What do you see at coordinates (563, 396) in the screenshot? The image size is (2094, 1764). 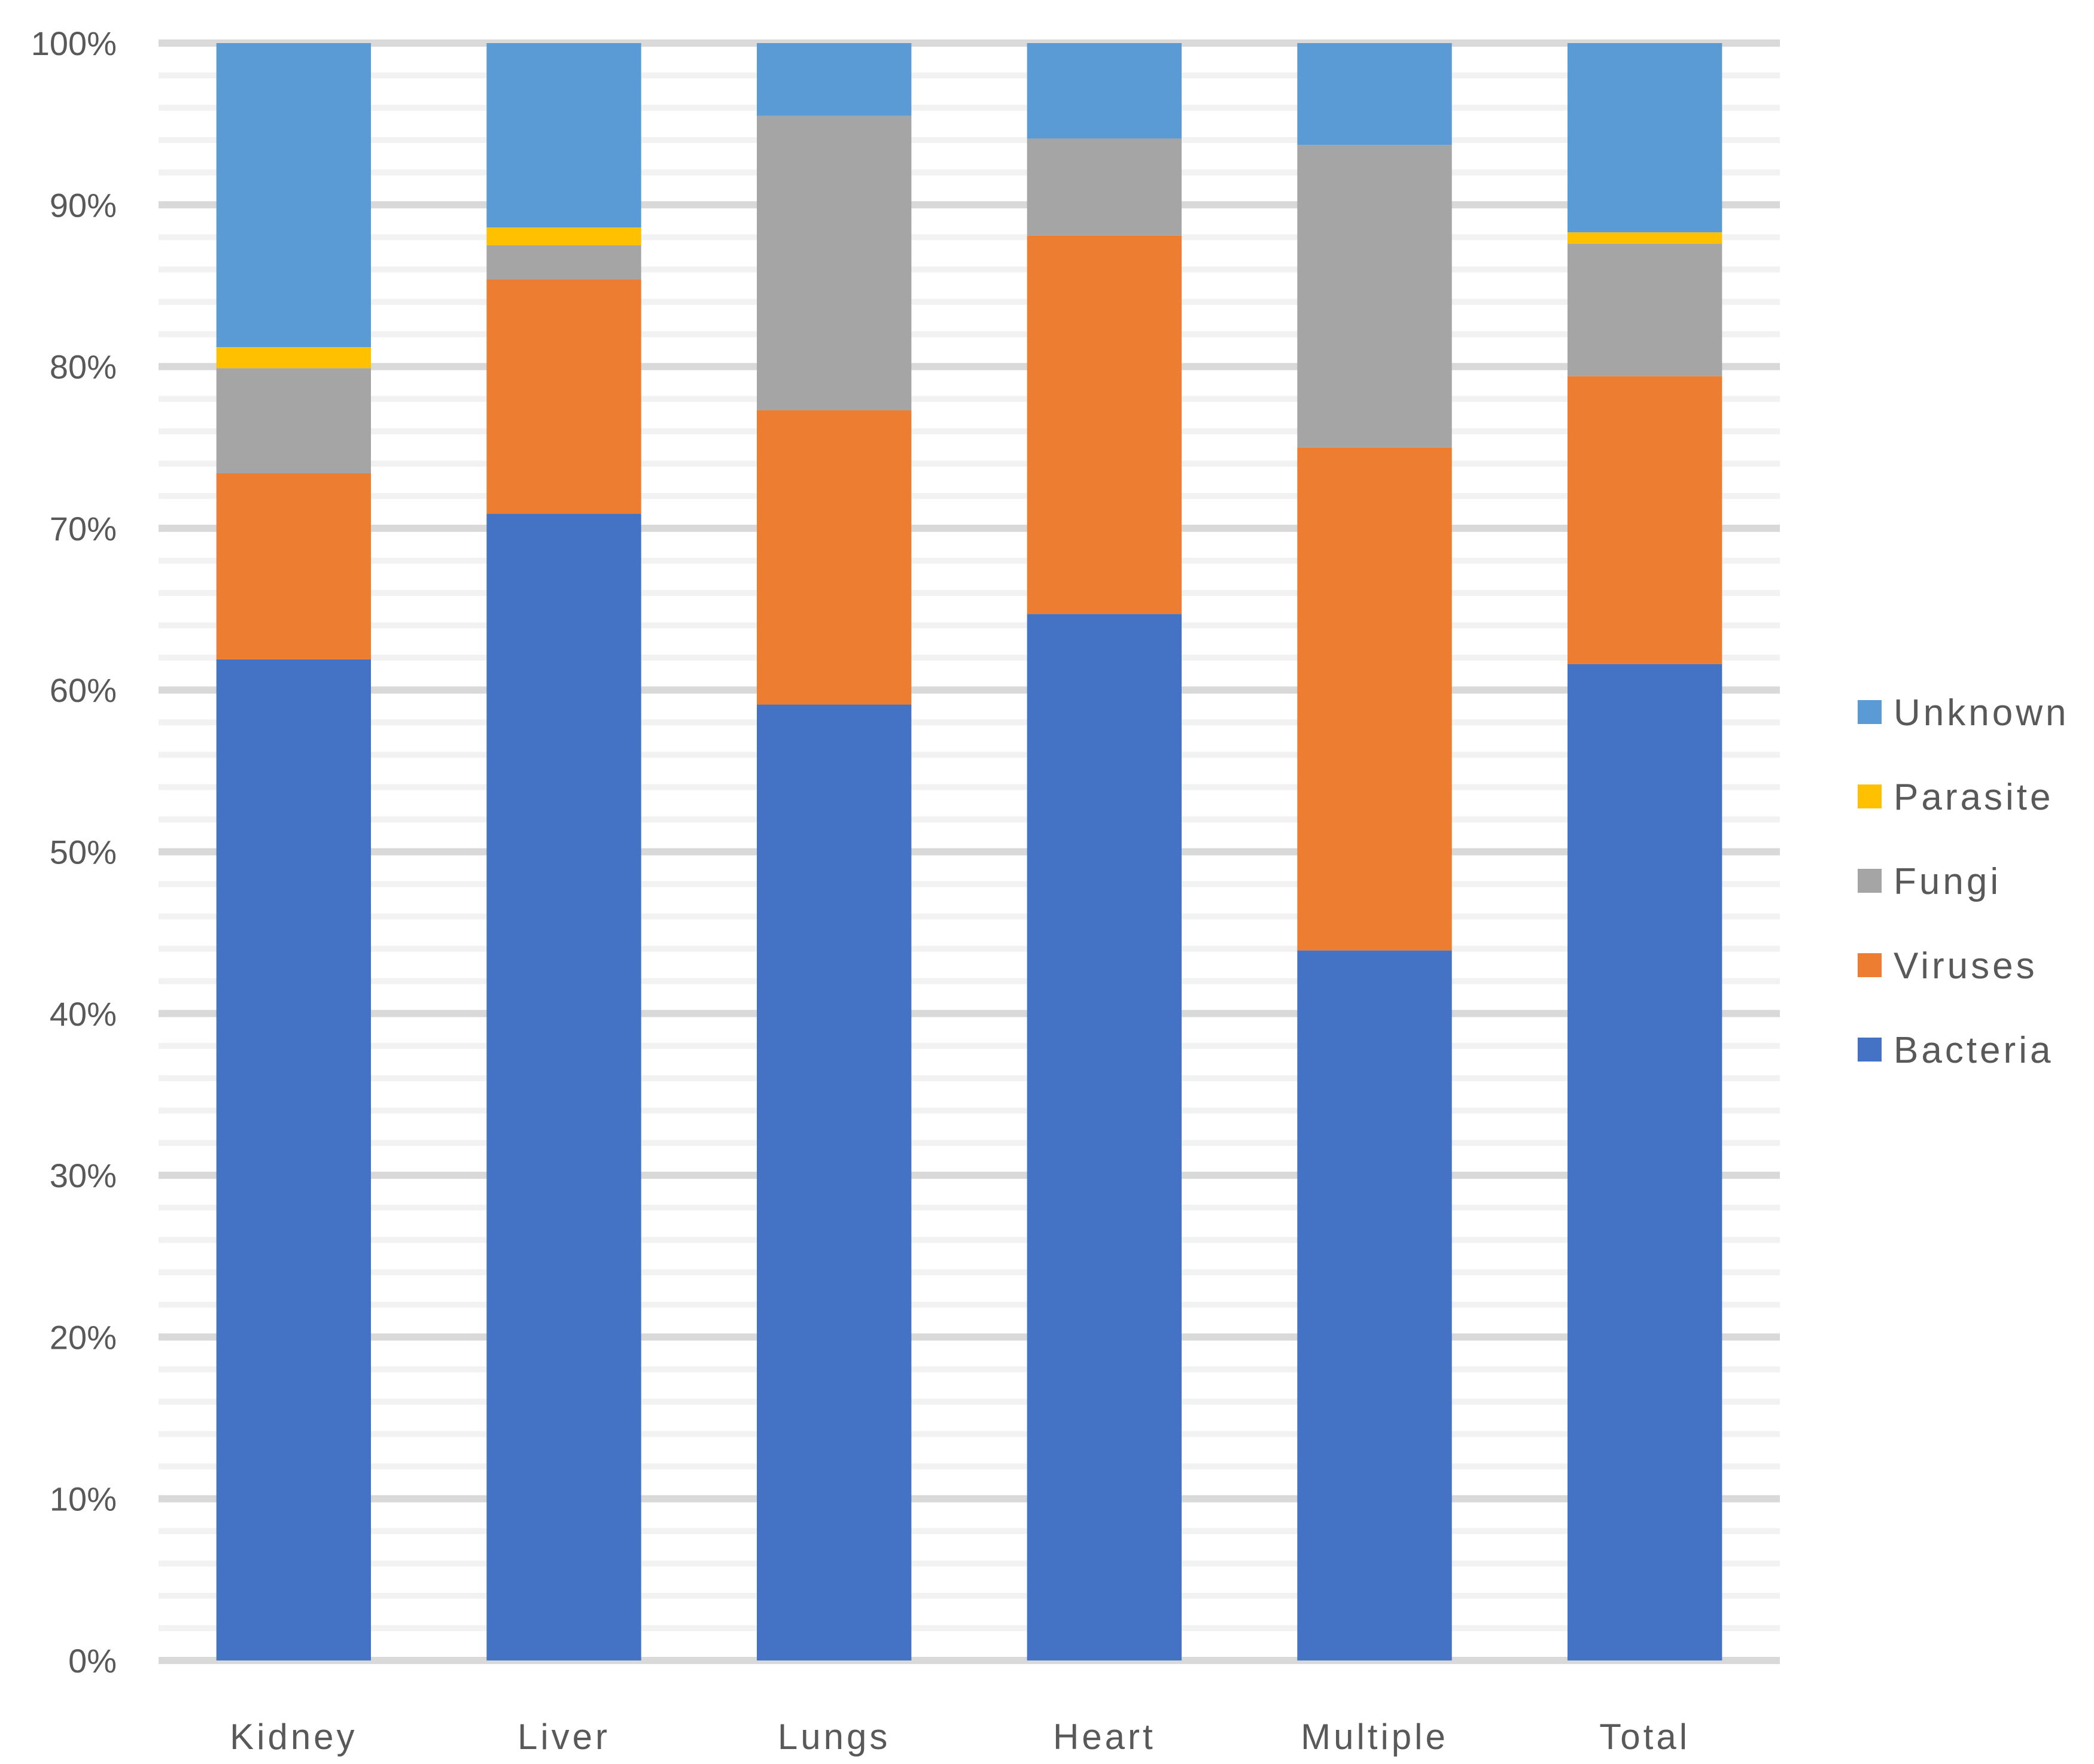 I see `bar-segment-liver-viruses` at bounding box center [563, 396].